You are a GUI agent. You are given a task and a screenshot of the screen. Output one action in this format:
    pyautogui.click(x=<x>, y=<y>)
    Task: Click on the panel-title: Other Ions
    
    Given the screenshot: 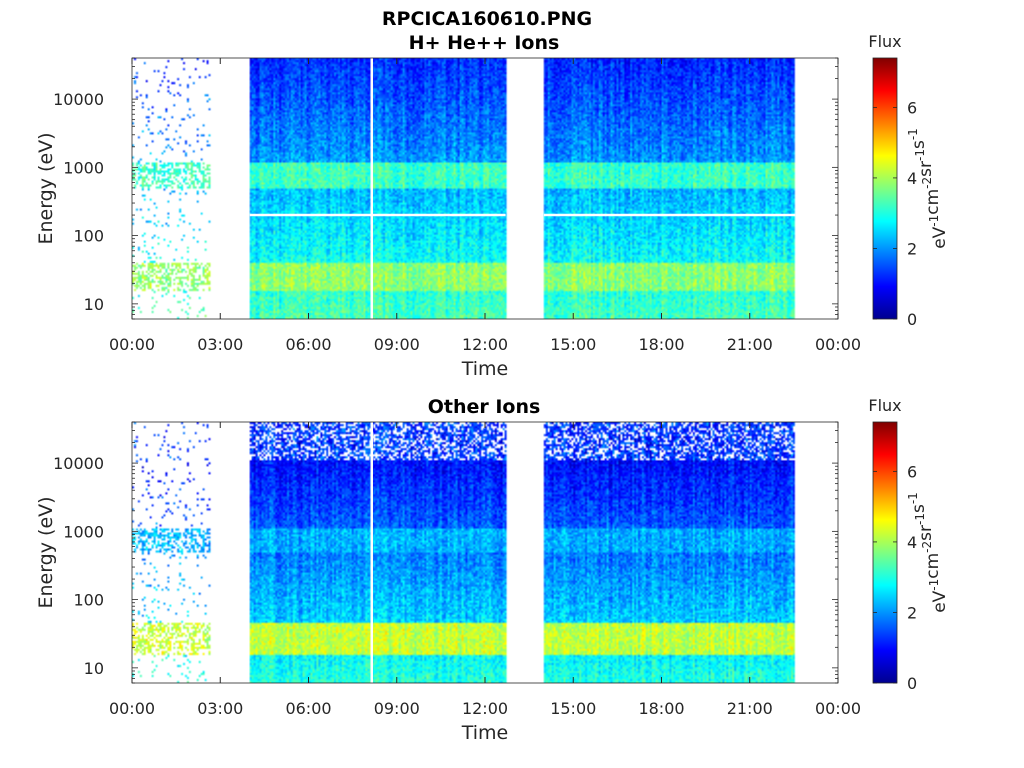 What is the action you would take?
    pyautogui.click(x=484, y=407)
    